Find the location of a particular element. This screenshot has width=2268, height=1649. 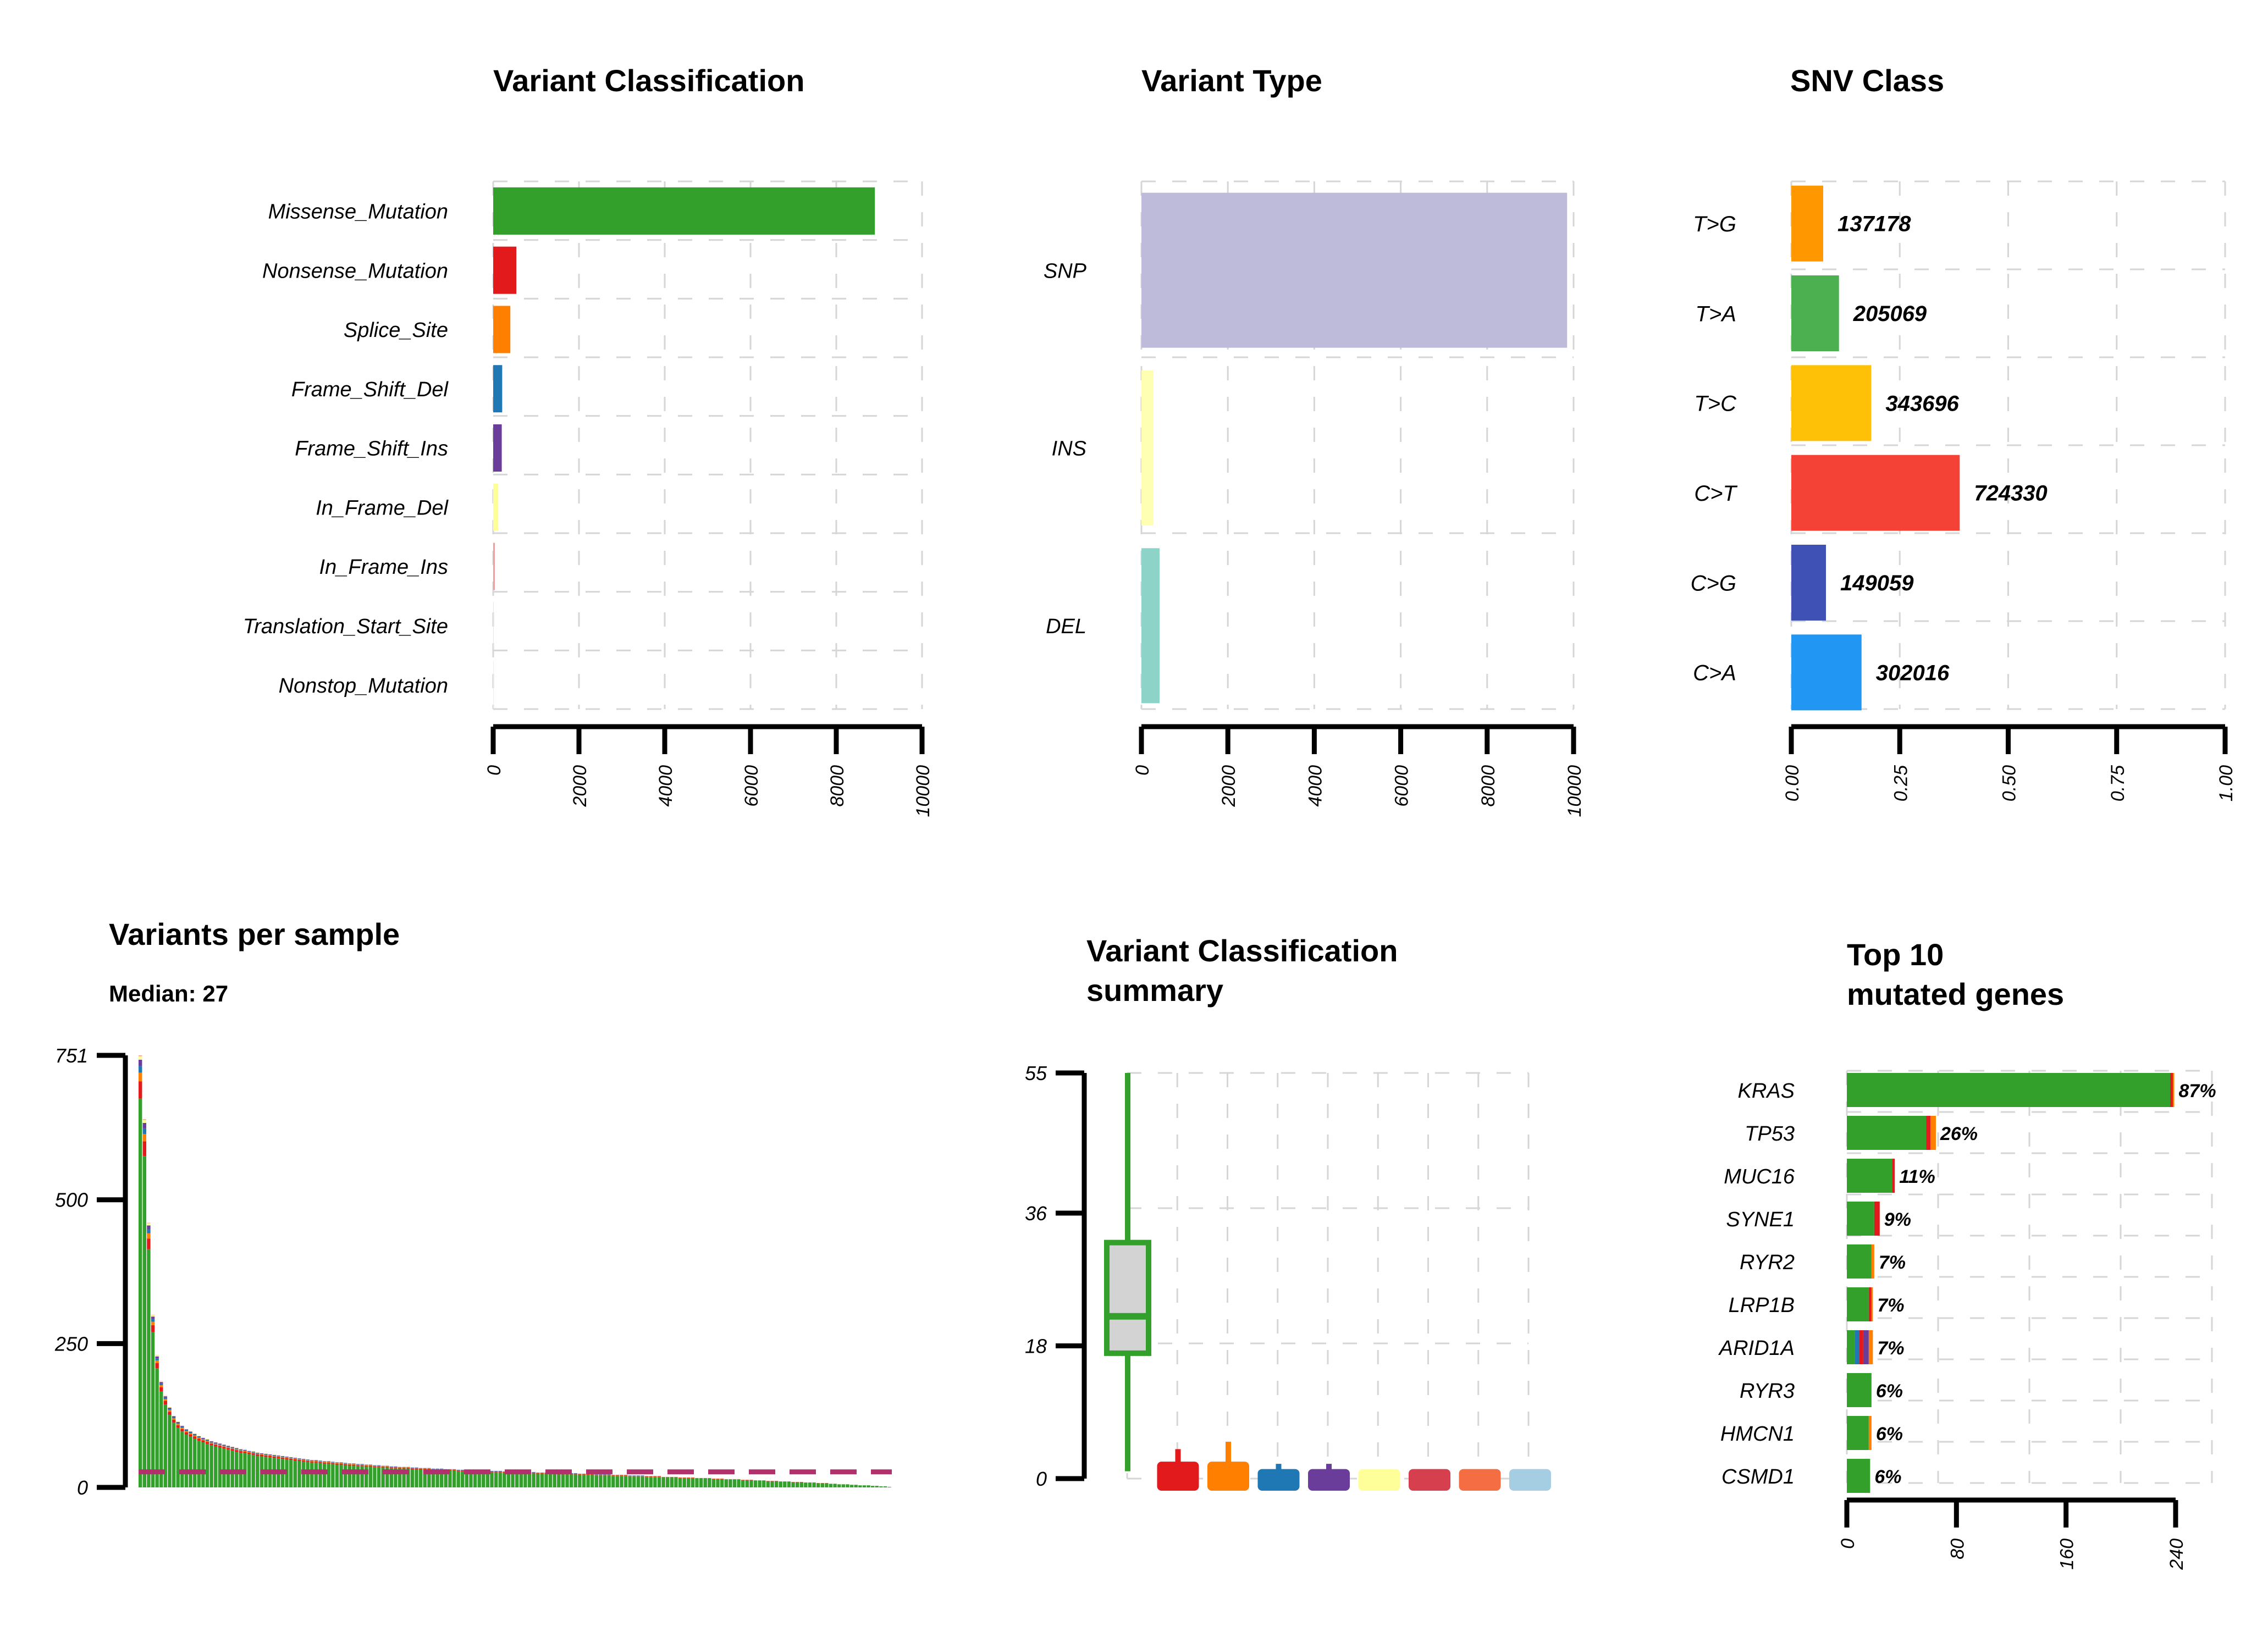

gene-label: MUC16 is located at coordinates (1760, 1176).